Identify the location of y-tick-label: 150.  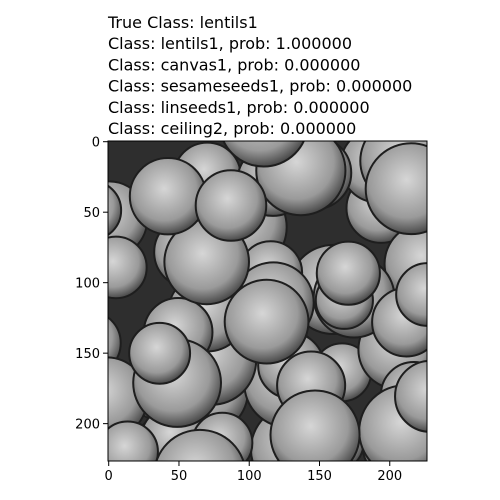
(87, 354).